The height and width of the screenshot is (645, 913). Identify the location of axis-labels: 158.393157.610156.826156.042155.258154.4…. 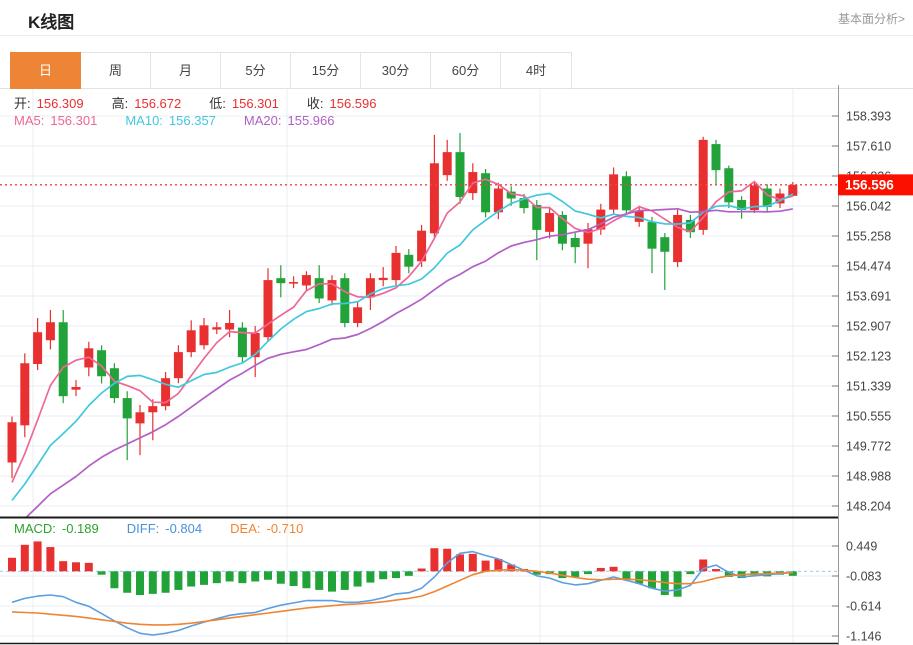
(861, 377).